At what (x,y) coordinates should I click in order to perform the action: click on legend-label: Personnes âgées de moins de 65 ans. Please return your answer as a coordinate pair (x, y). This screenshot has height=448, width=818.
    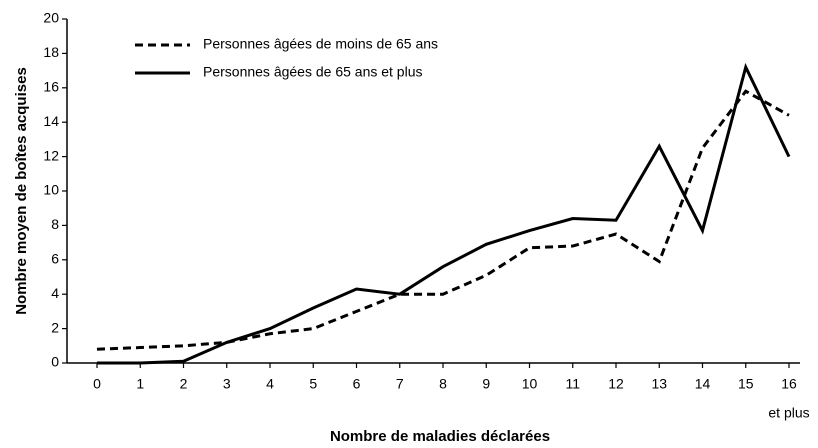
    Looking at the image, I should click on (320, 44).